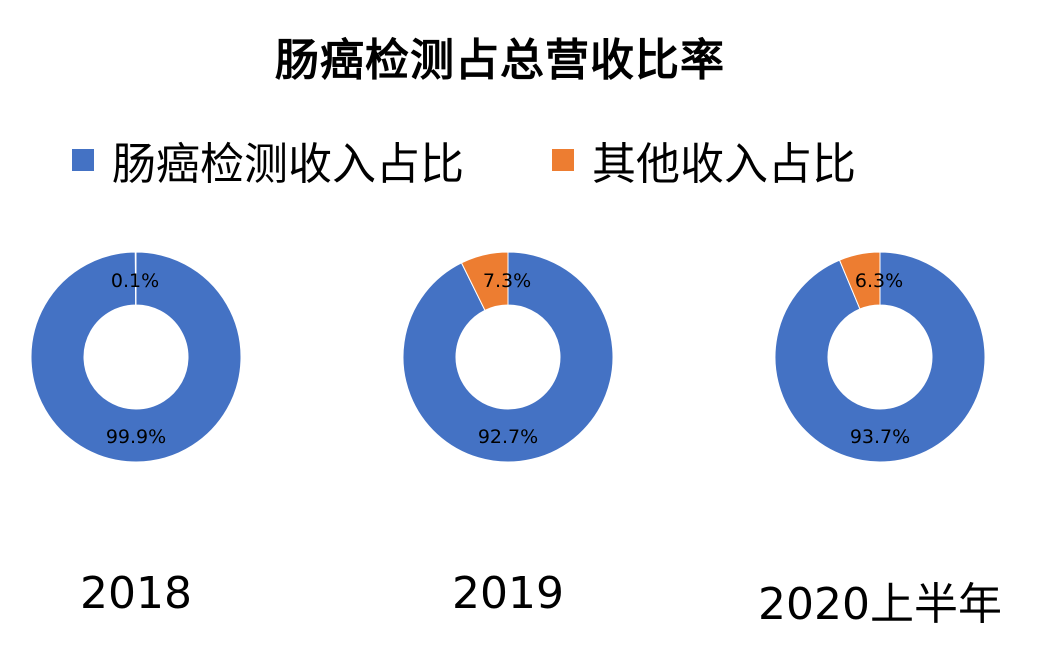  I want to click on donut-slice-2019-colorectal, so click(508, 357).